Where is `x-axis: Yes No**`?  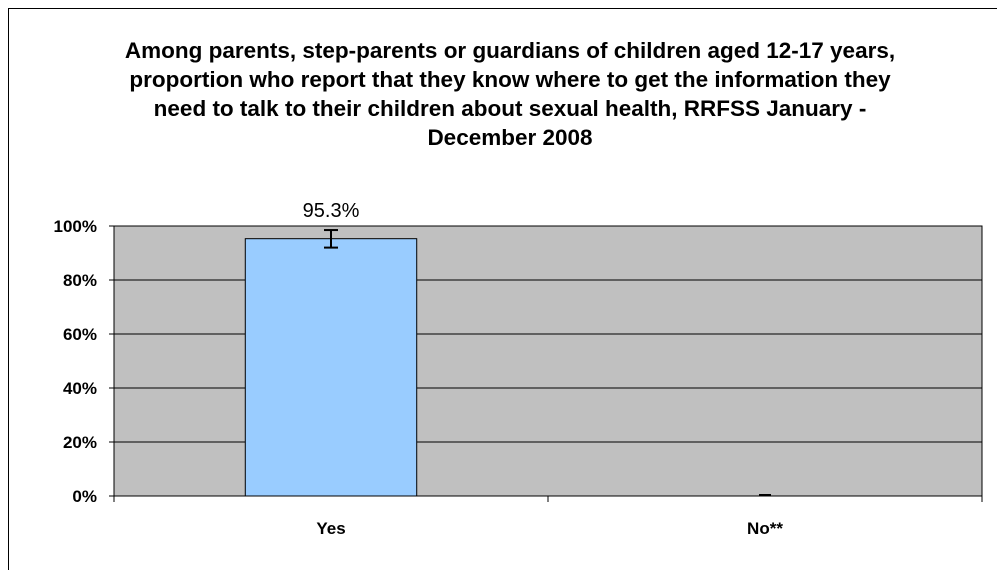
x-axis: Yes No** is located at coordinates (548, 516).